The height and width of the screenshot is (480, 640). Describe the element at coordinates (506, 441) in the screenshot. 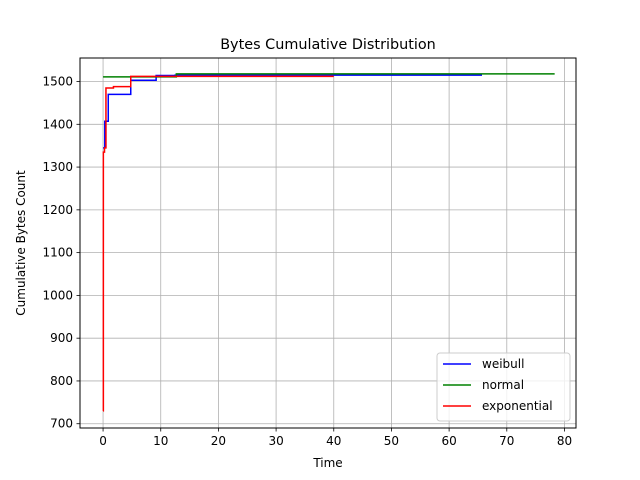

I see `x-tick-label: 70` at that location.